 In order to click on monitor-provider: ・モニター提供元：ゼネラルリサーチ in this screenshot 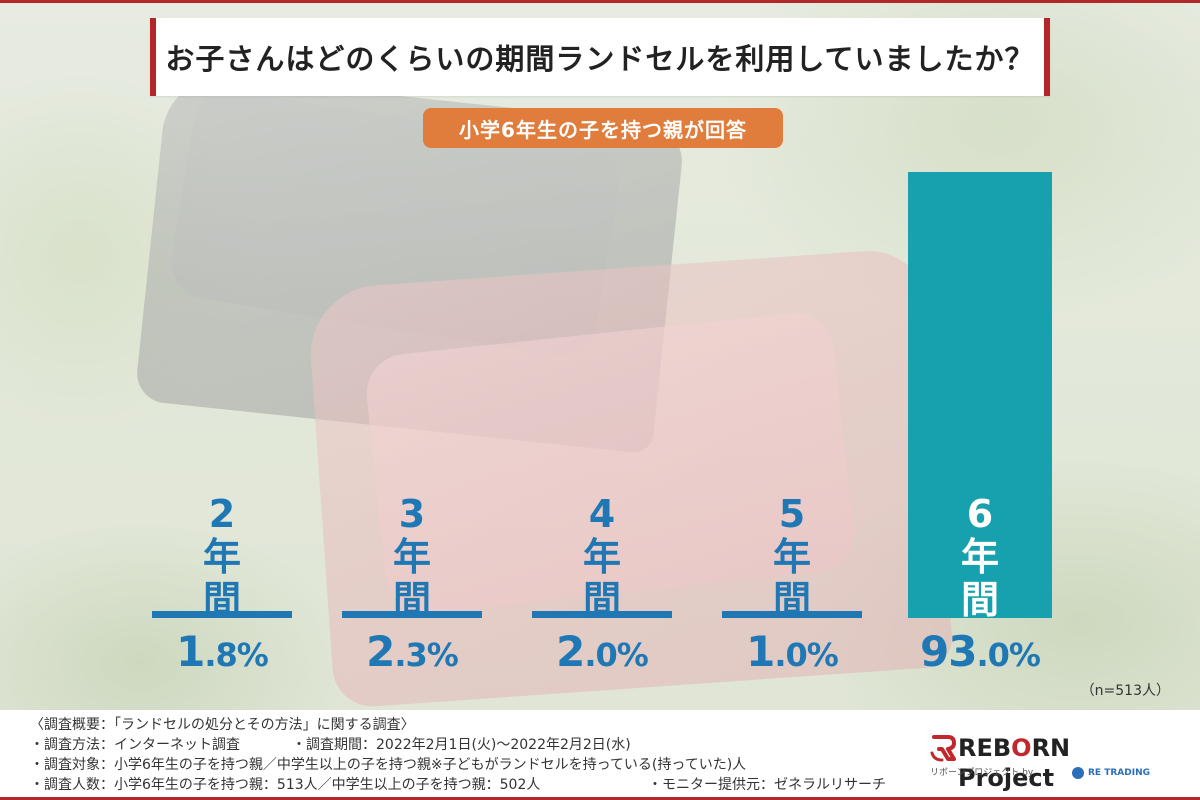, I will do `click(767, 785)`.